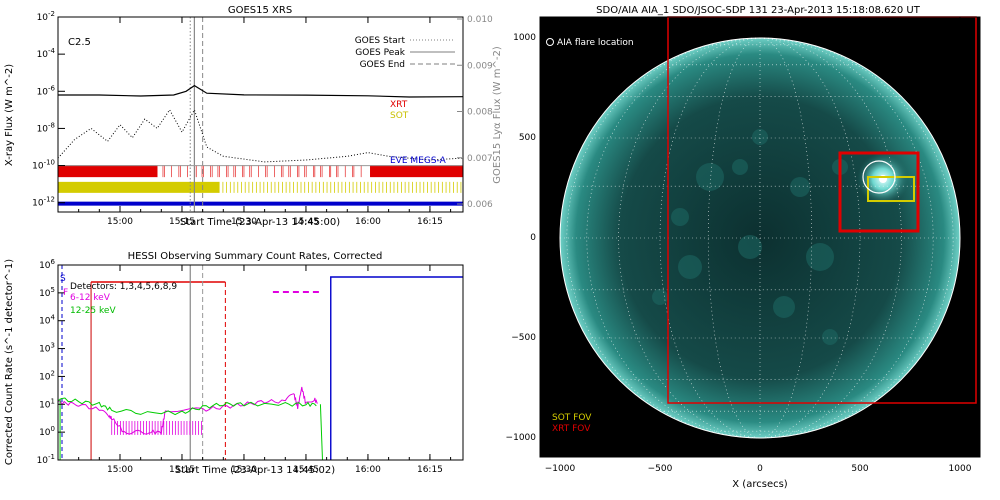  I want to click on goes-ylabel-right: GOES15 Lyα Flux (W m^-2), so click(497, 115).